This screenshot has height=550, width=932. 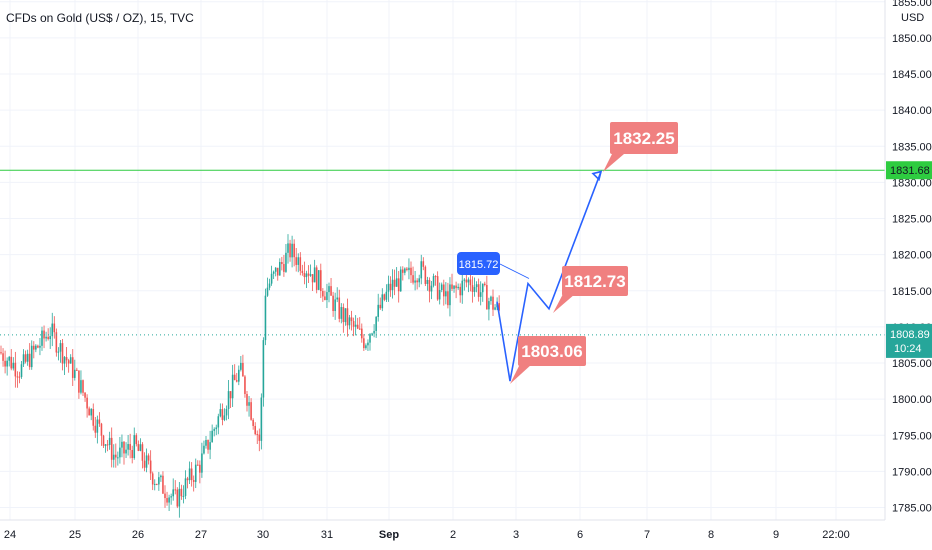 What do you see at coordinates (912, 220) in the screenshot?
I see `price-tick-label: 1825.00` at bounding box center [912, 220].